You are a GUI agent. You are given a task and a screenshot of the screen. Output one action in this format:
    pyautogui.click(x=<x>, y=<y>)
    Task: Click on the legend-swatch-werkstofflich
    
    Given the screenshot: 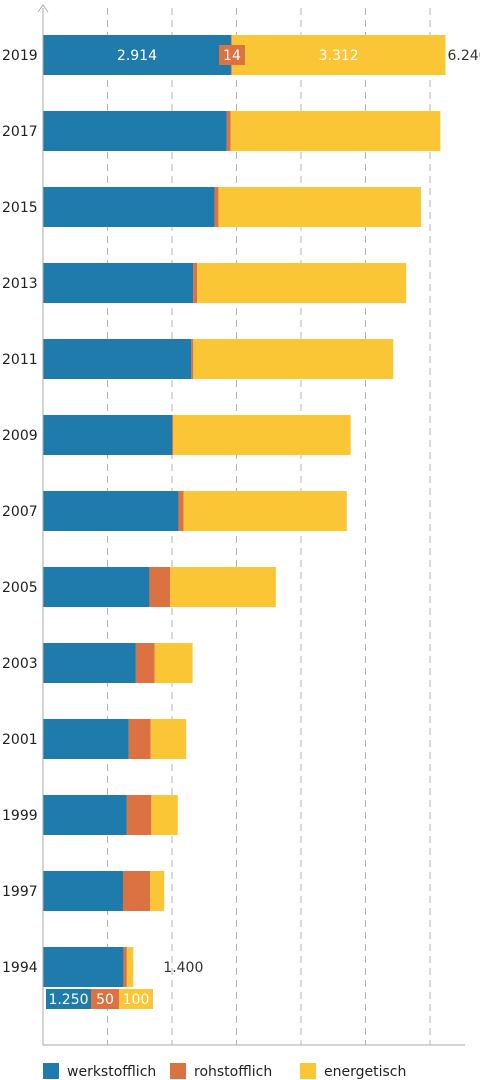 What is the action you would take?
    pyautogui.click(x=51, y=1071)
    